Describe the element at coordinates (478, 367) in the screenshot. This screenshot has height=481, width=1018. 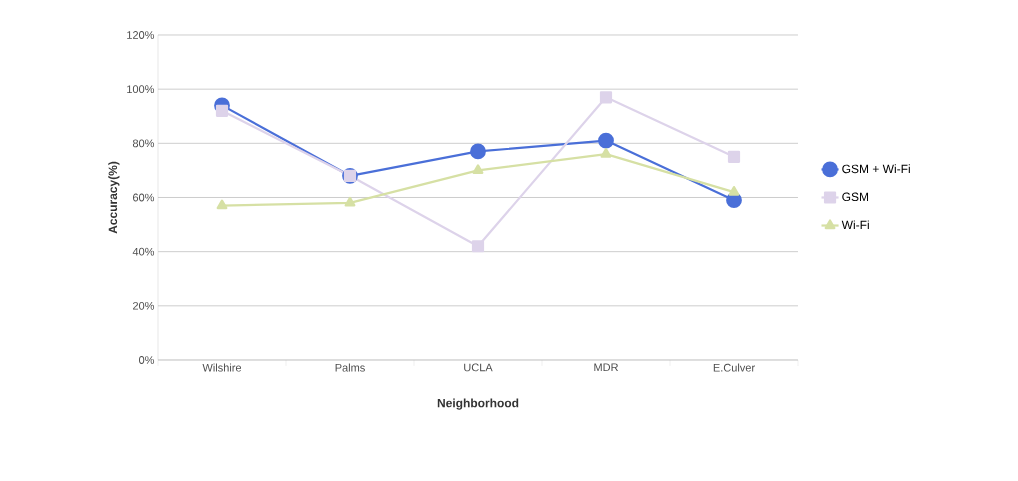
I see `x-tick-label: UCLA` at that location.